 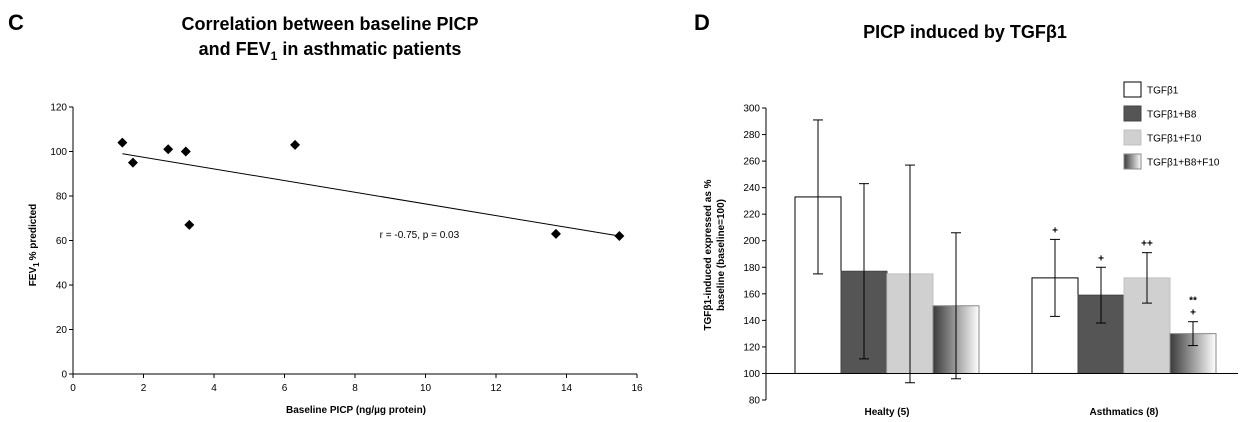 I want to click on chart-c-trendline-group, so click(x=371, y=195).